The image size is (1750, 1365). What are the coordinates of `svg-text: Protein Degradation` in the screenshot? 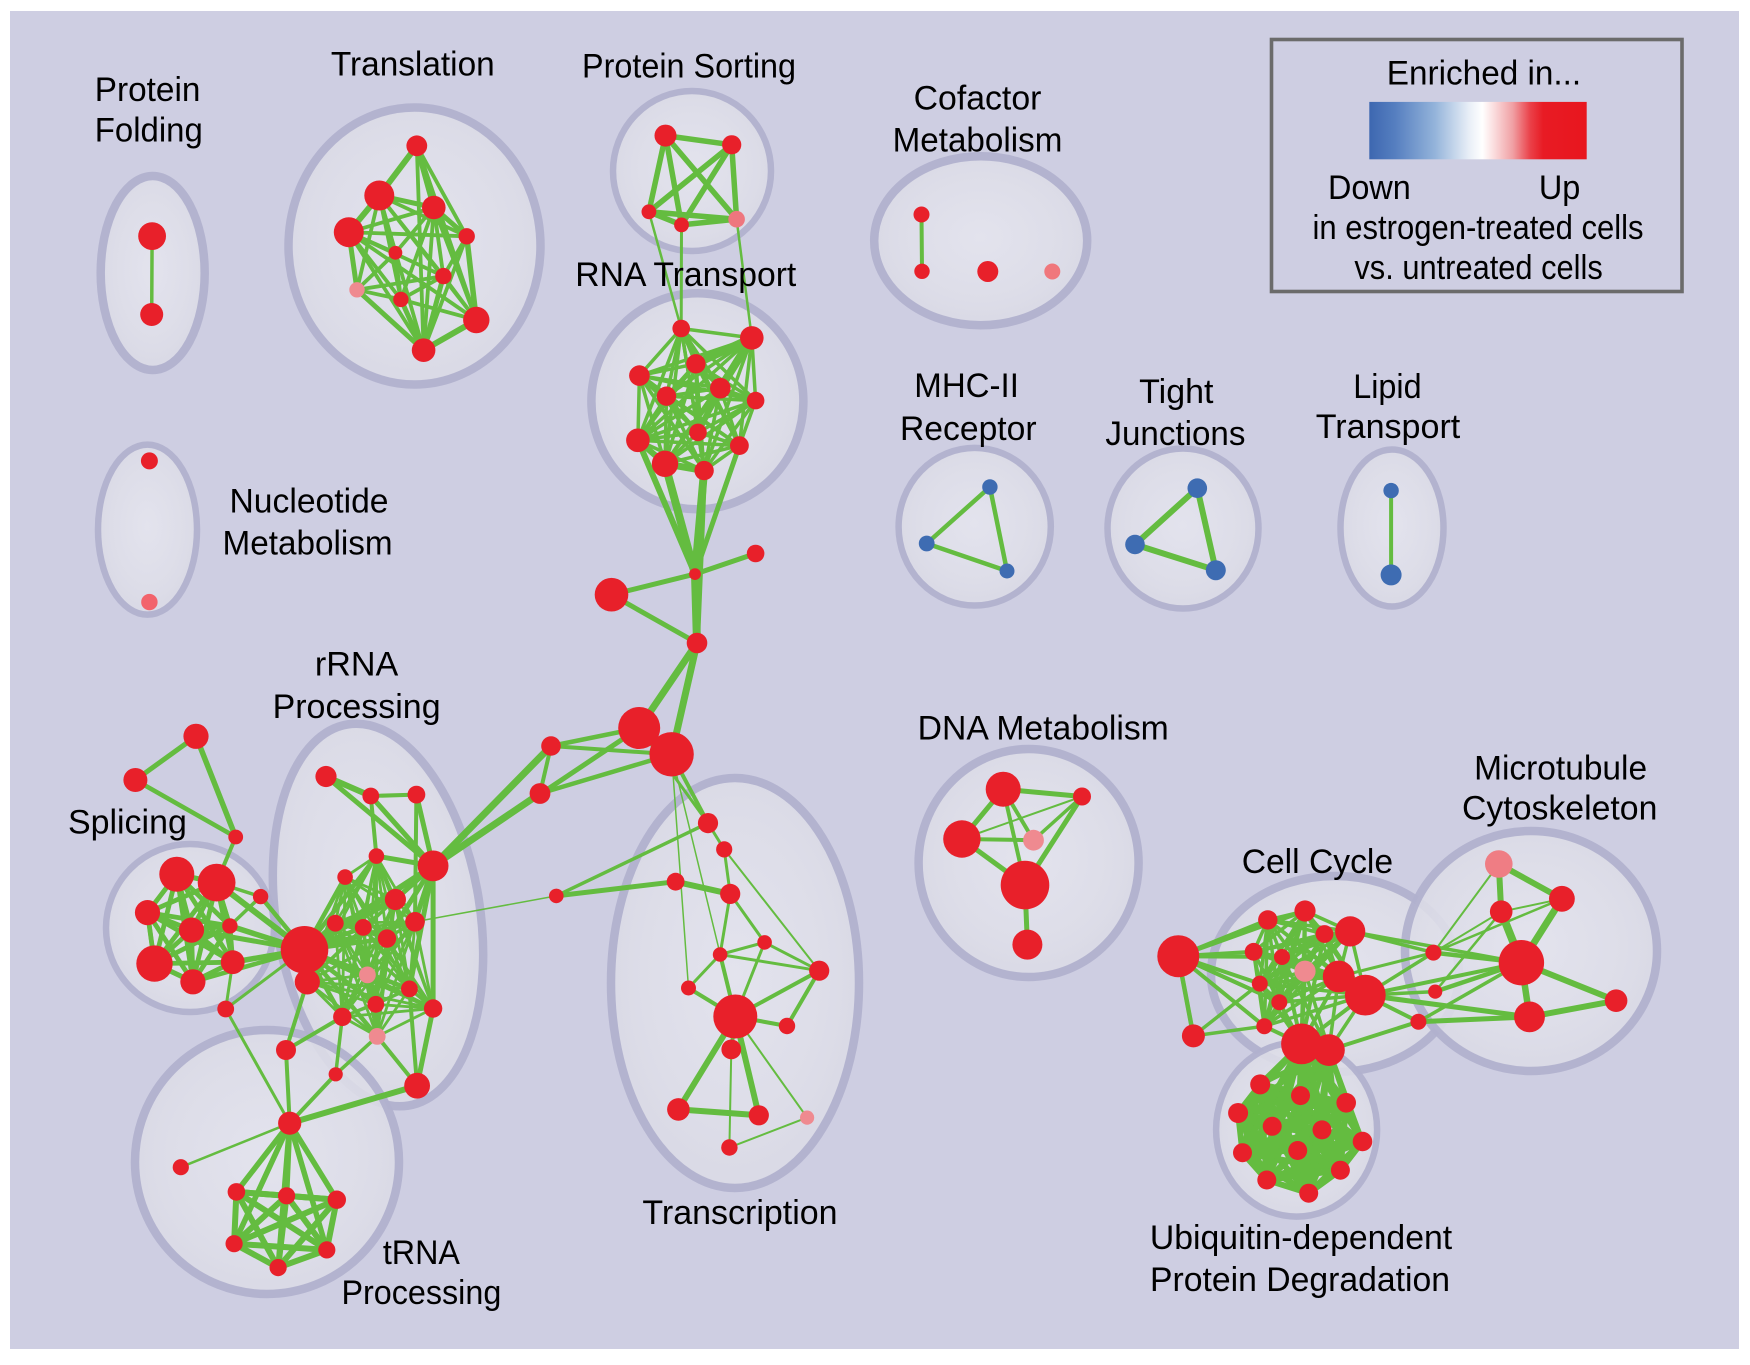 It's located at (1300, 1280).